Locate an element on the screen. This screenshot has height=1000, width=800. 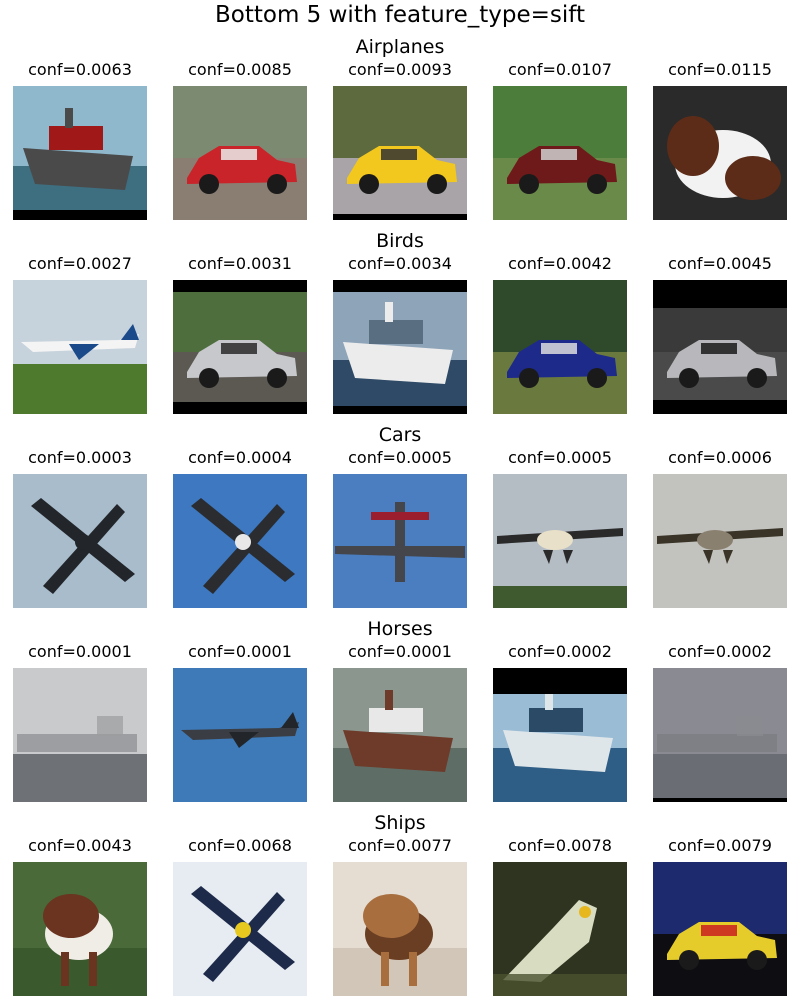
confidence-label: conf=0.0079 is located at coordinates (720, 845).